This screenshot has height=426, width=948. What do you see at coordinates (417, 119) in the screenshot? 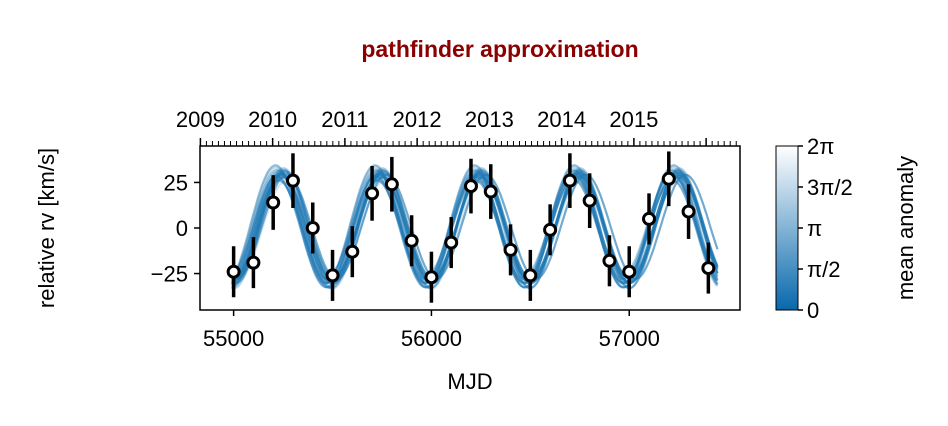
I see `year-tick-label: 2012` at bounding box center [417, 119].